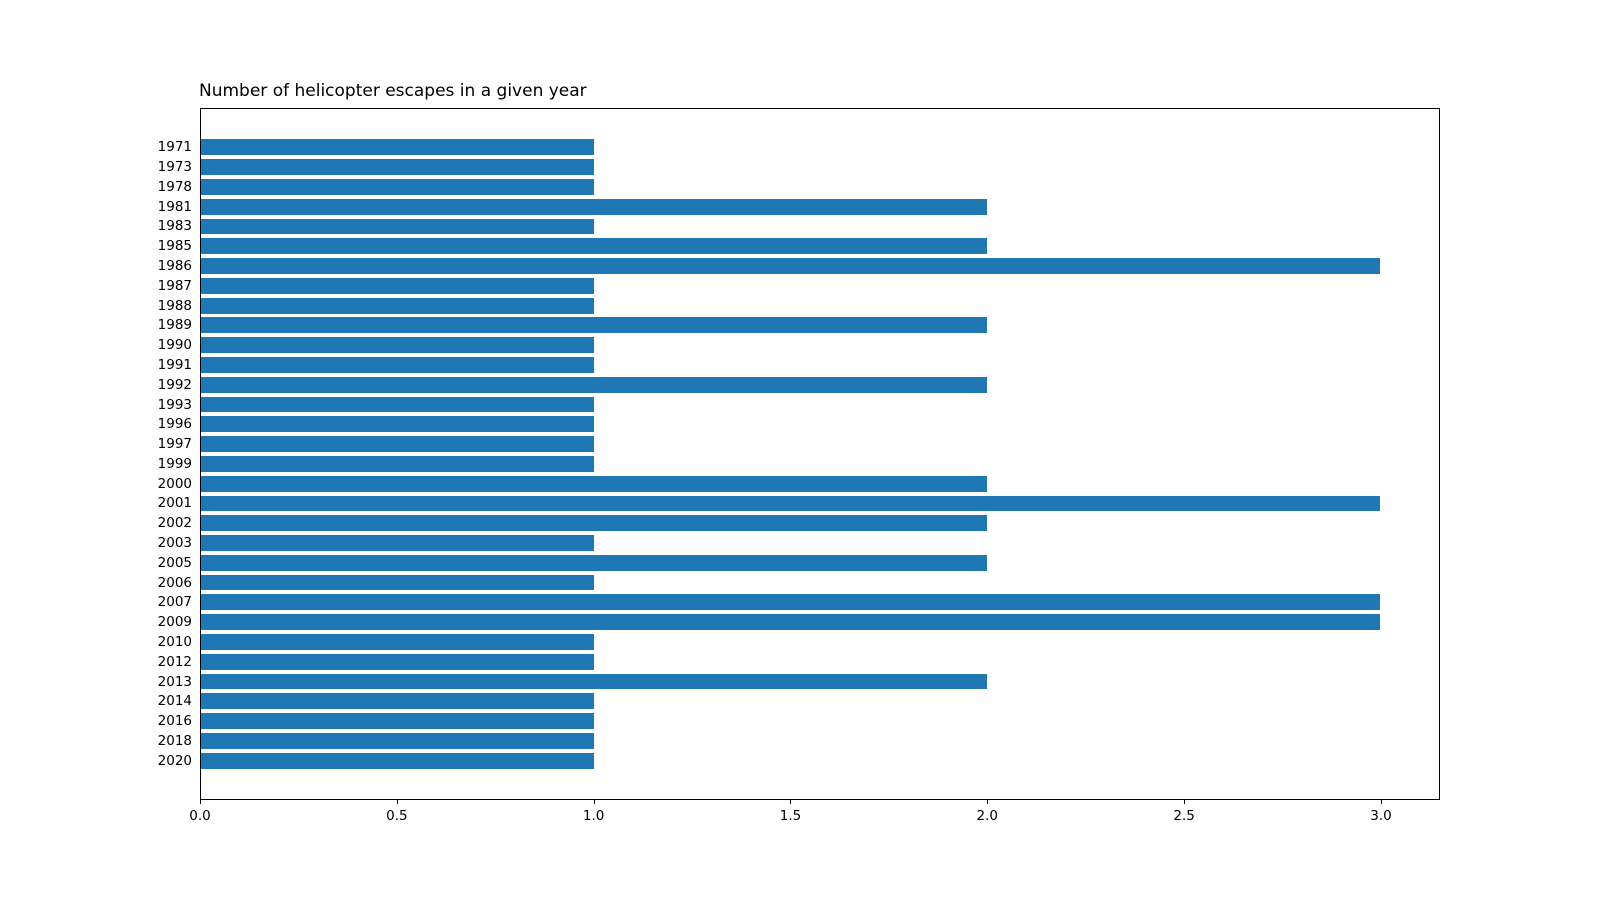 The height and width of the screenshot is (900, 1600). What do you see at coordinates (174, 602) in the screenshot?
I see `y-tick-label: 2007` at bounding box center [174, 602].